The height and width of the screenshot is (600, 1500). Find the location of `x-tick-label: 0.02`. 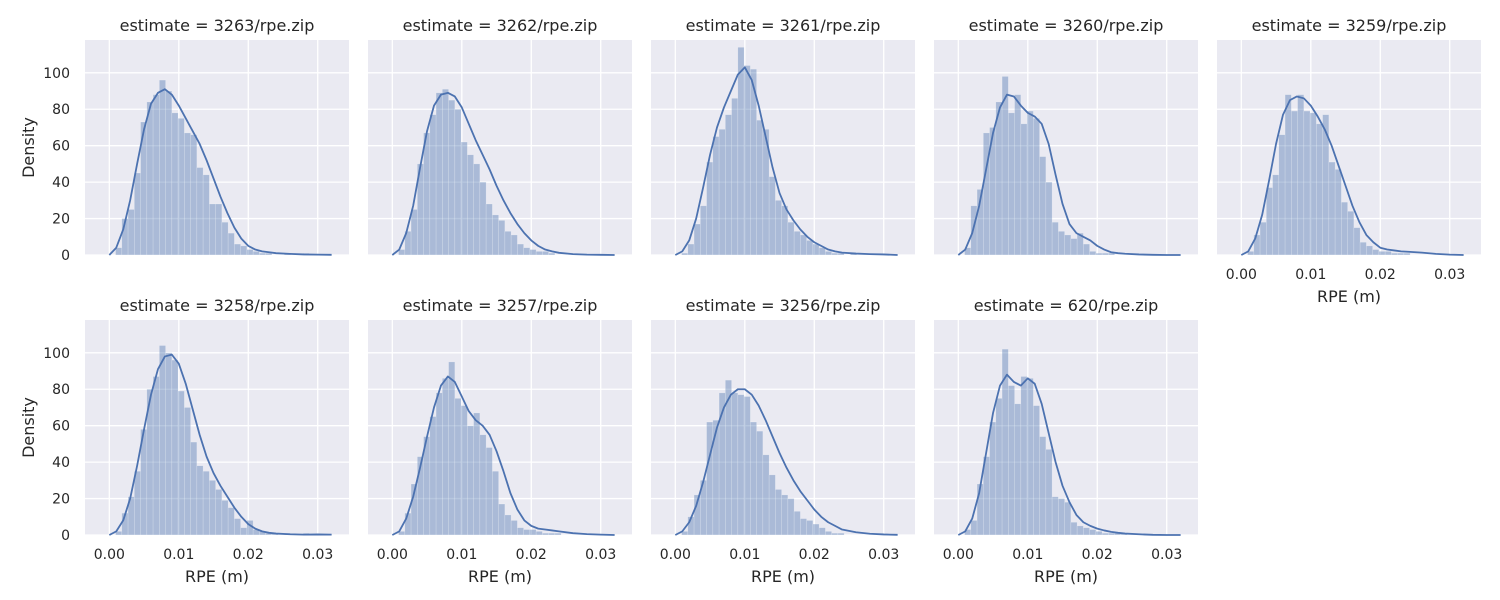

x-tick-label: 0.02 is located at coordinates (1380, 275).